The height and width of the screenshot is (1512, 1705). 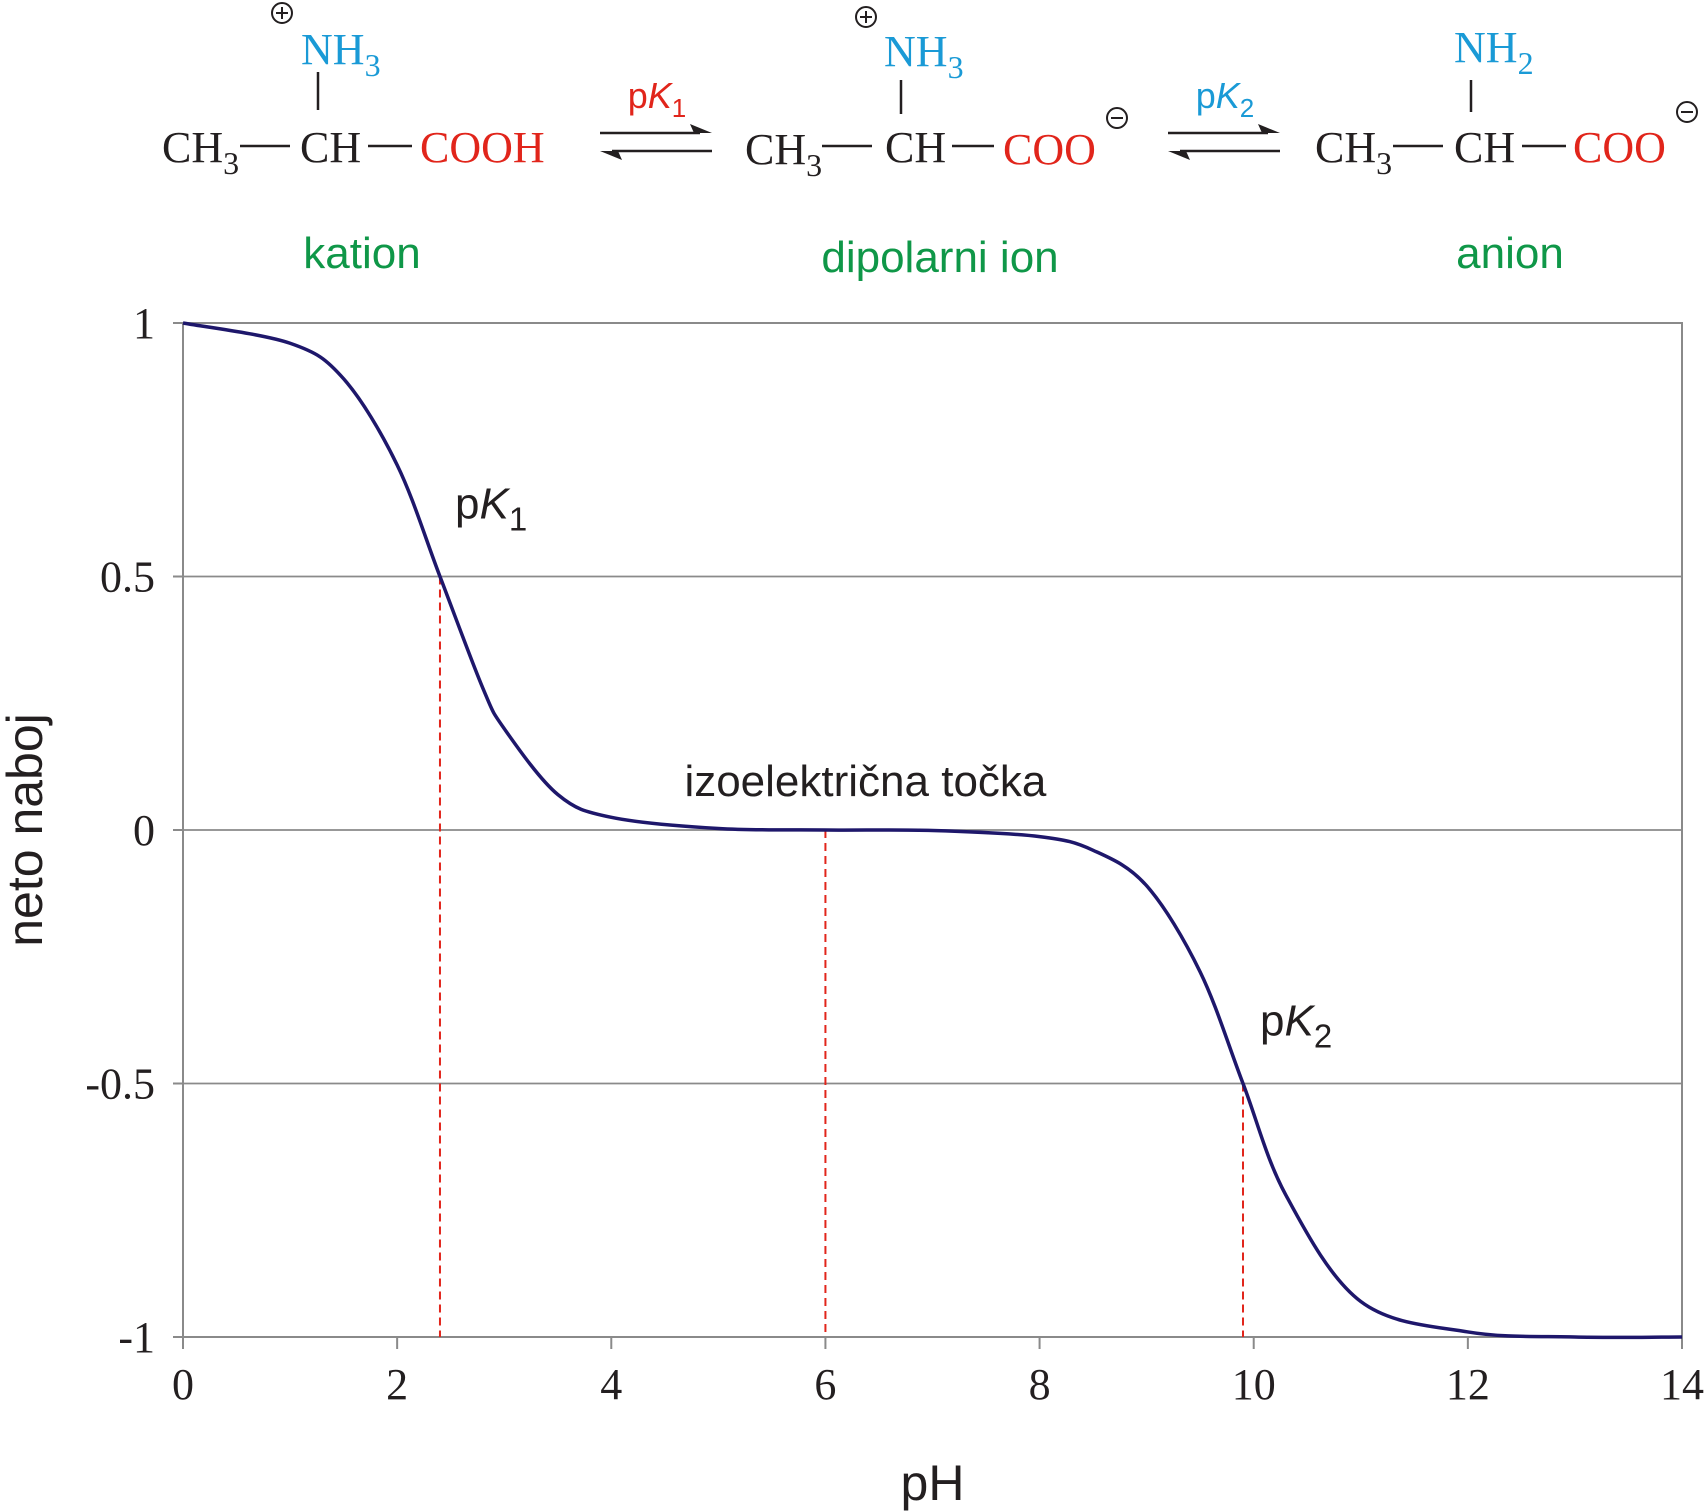 What do you see at coordinates (26, 830) in the screenshot?
I see `y-axis-label: neto naboj` at bounding box center [26, 830].